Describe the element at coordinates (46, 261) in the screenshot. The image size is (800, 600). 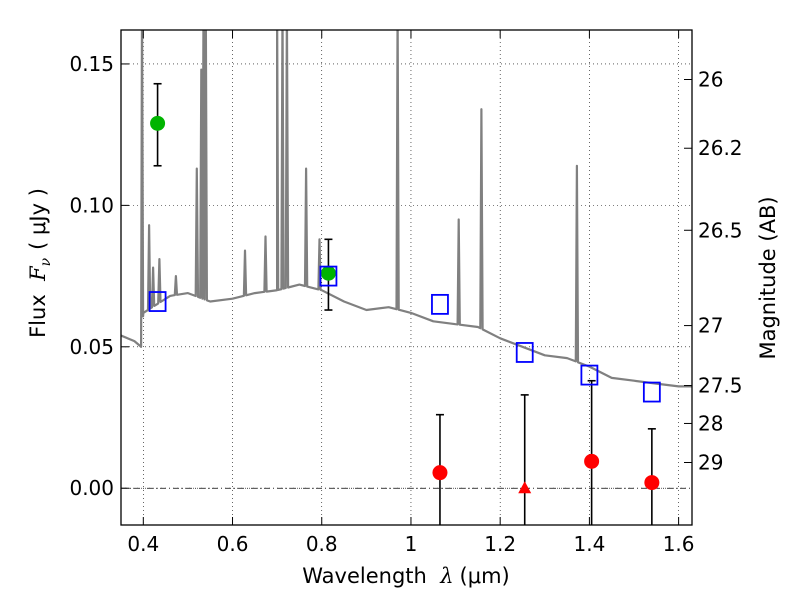
I see `y-axis-subscript: ν` at that location.